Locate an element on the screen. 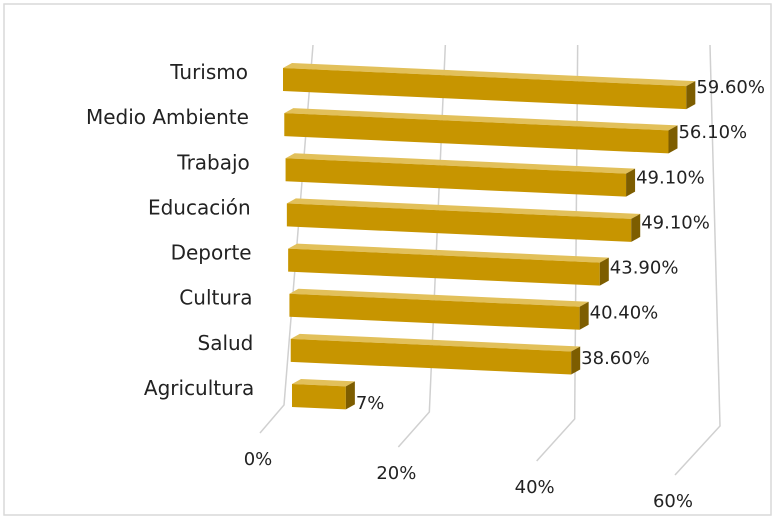 The width and height of the screenshot is (775, 519). data-label: 7% is located at coordinates (370, 403).